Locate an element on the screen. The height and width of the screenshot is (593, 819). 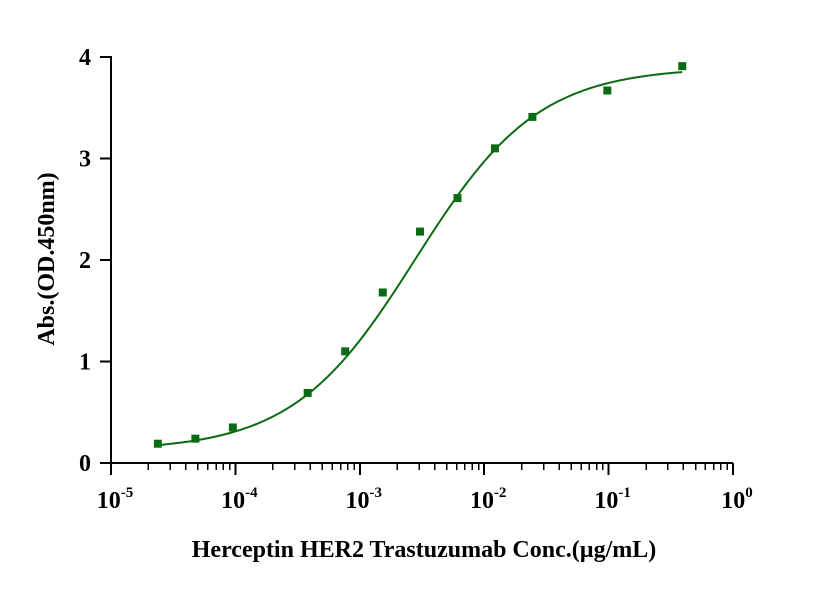
y-tick-label: 3 is located at coordinates (85, 160).